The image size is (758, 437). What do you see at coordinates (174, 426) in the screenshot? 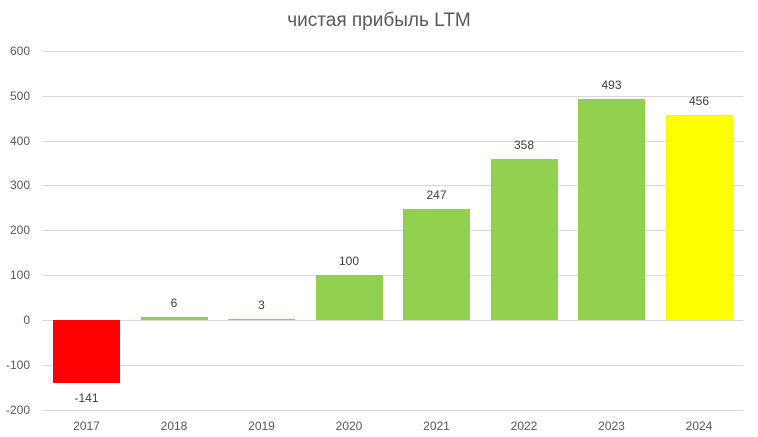
I see `x-tick-label: 2018` at bounding box center [174, 426].